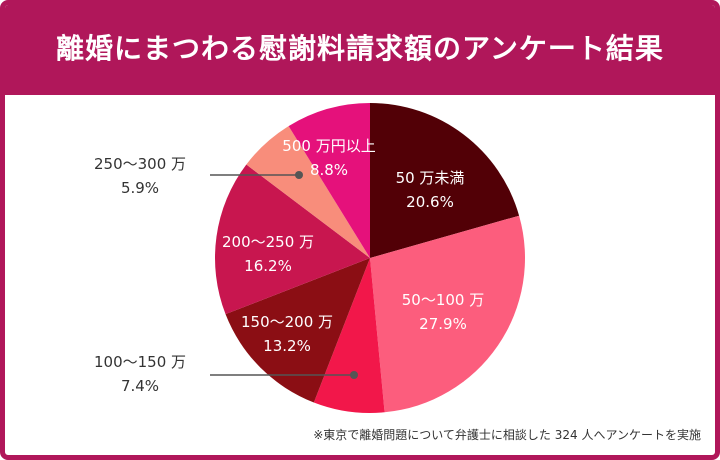 The image size is (720, 460). I want to click on label-under-50: 50 万未満, so click(430, 178).